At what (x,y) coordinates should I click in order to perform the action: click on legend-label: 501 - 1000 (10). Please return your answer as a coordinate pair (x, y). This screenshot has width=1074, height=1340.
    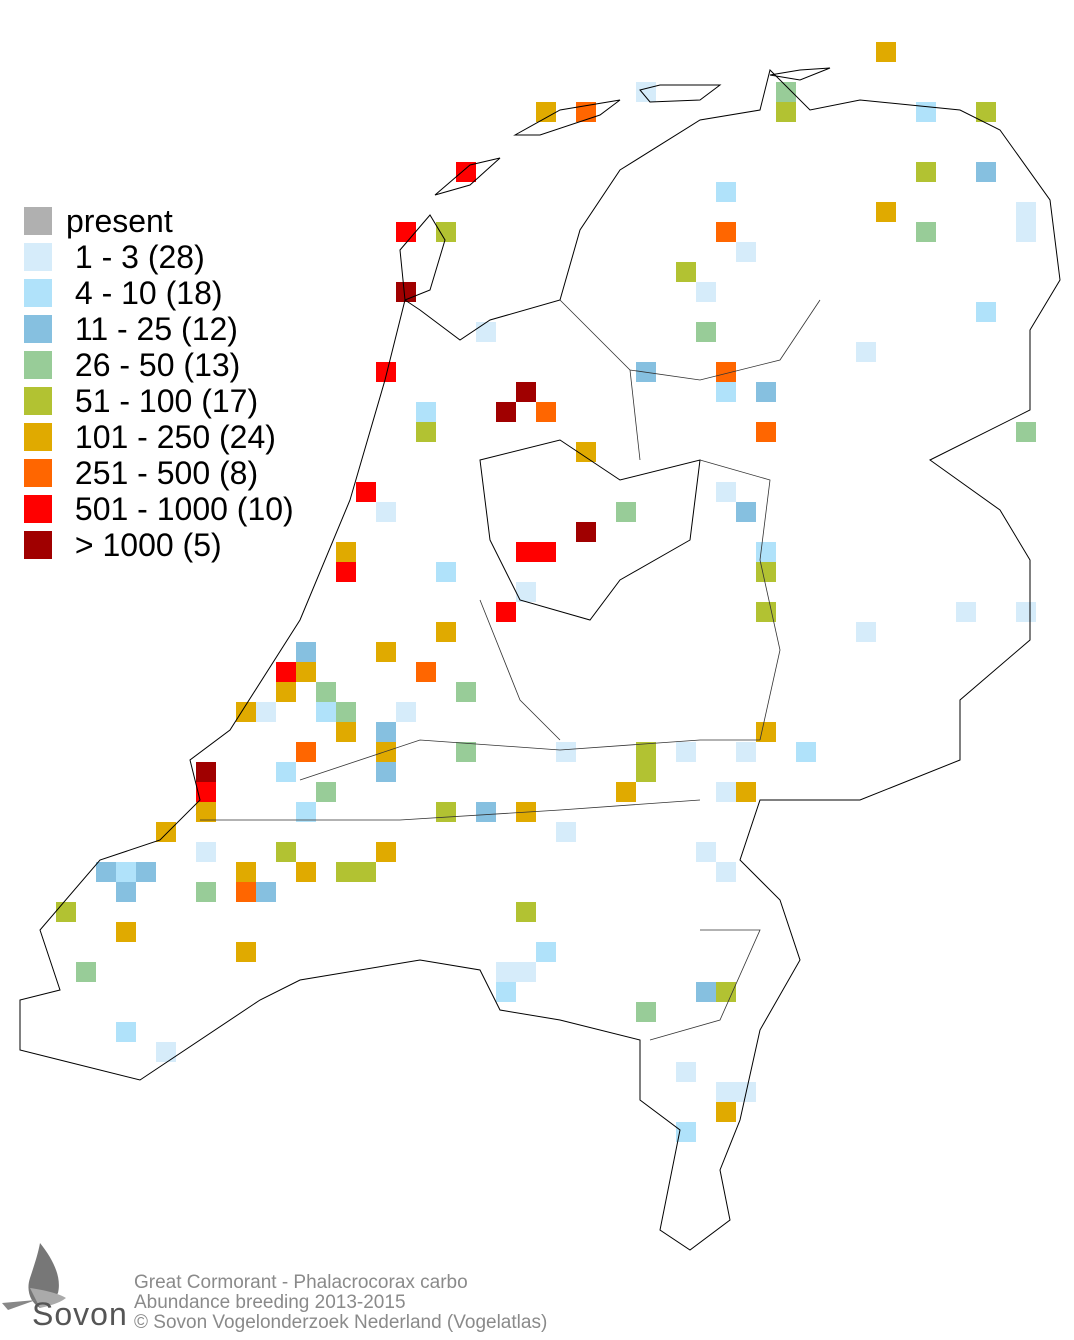
    Looking at the image, I should click on (180, 508).